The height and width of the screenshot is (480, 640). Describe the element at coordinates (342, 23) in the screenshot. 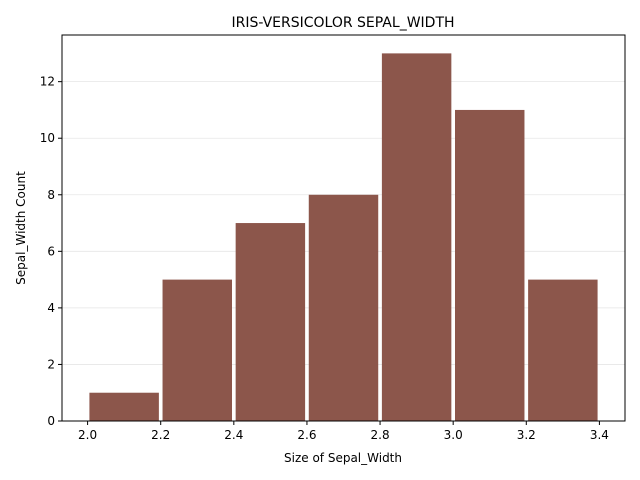

I see `chart-title: IRIS-VERSICOLOR SEPAL_WIDTH` at that location.